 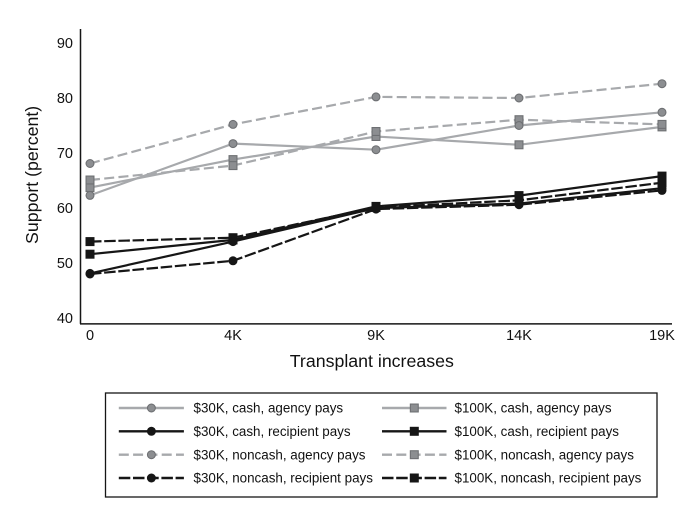 I want to click on svg-text: $100K, cash, agency pays, so click(x=533, y=408).